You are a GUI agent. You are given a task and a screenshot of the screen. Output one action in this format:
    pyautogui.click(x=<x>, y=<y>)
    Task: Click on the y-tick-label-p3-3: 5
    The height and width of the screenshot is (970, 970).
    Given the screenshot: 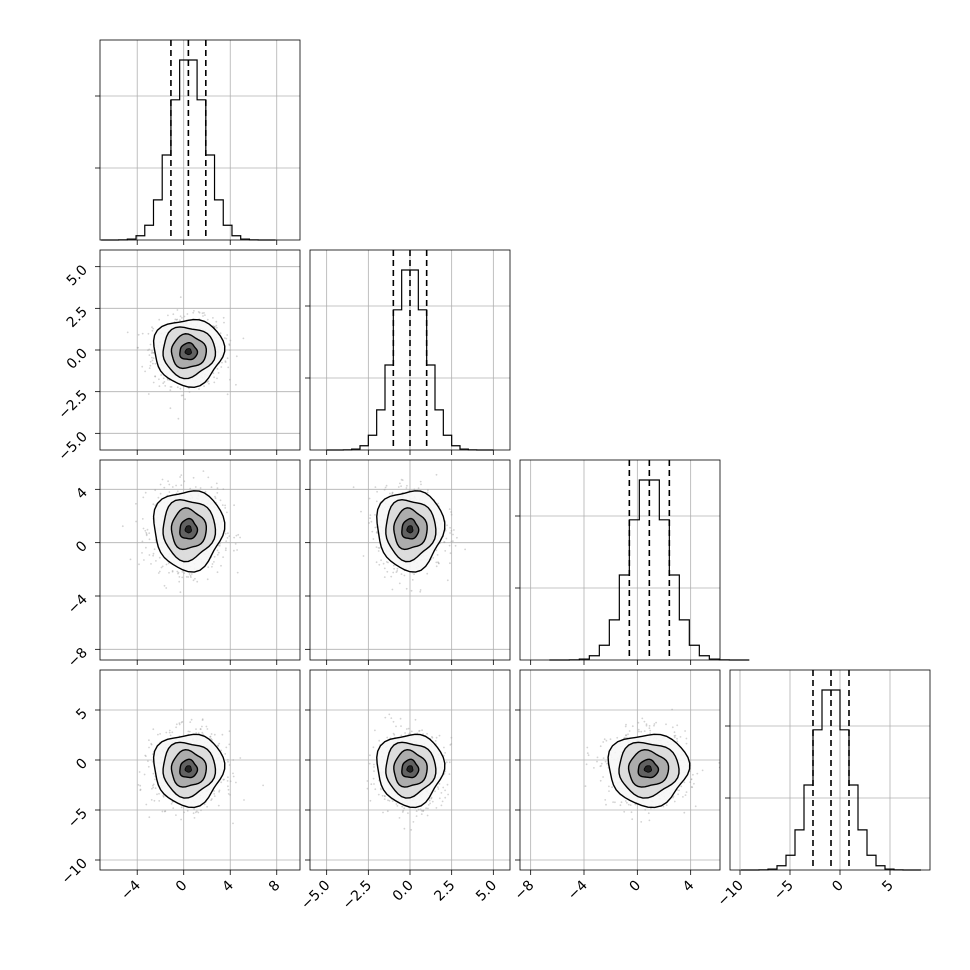 What is the action you would take?
    pyautogui.click(x=82, y=715)
    